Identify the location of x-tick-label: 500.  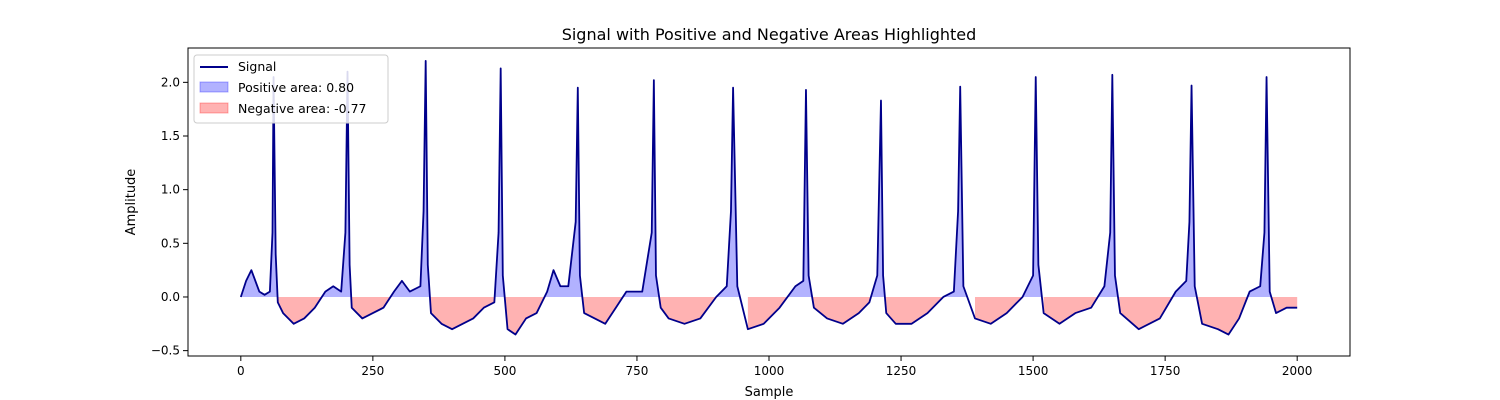
(504, 371).